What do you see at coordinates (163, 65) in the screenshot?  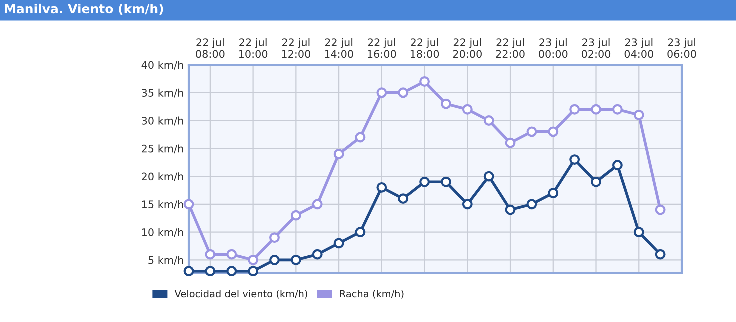 I see `y-tick-label: 40 km/h` at bounding box center [163, 65].